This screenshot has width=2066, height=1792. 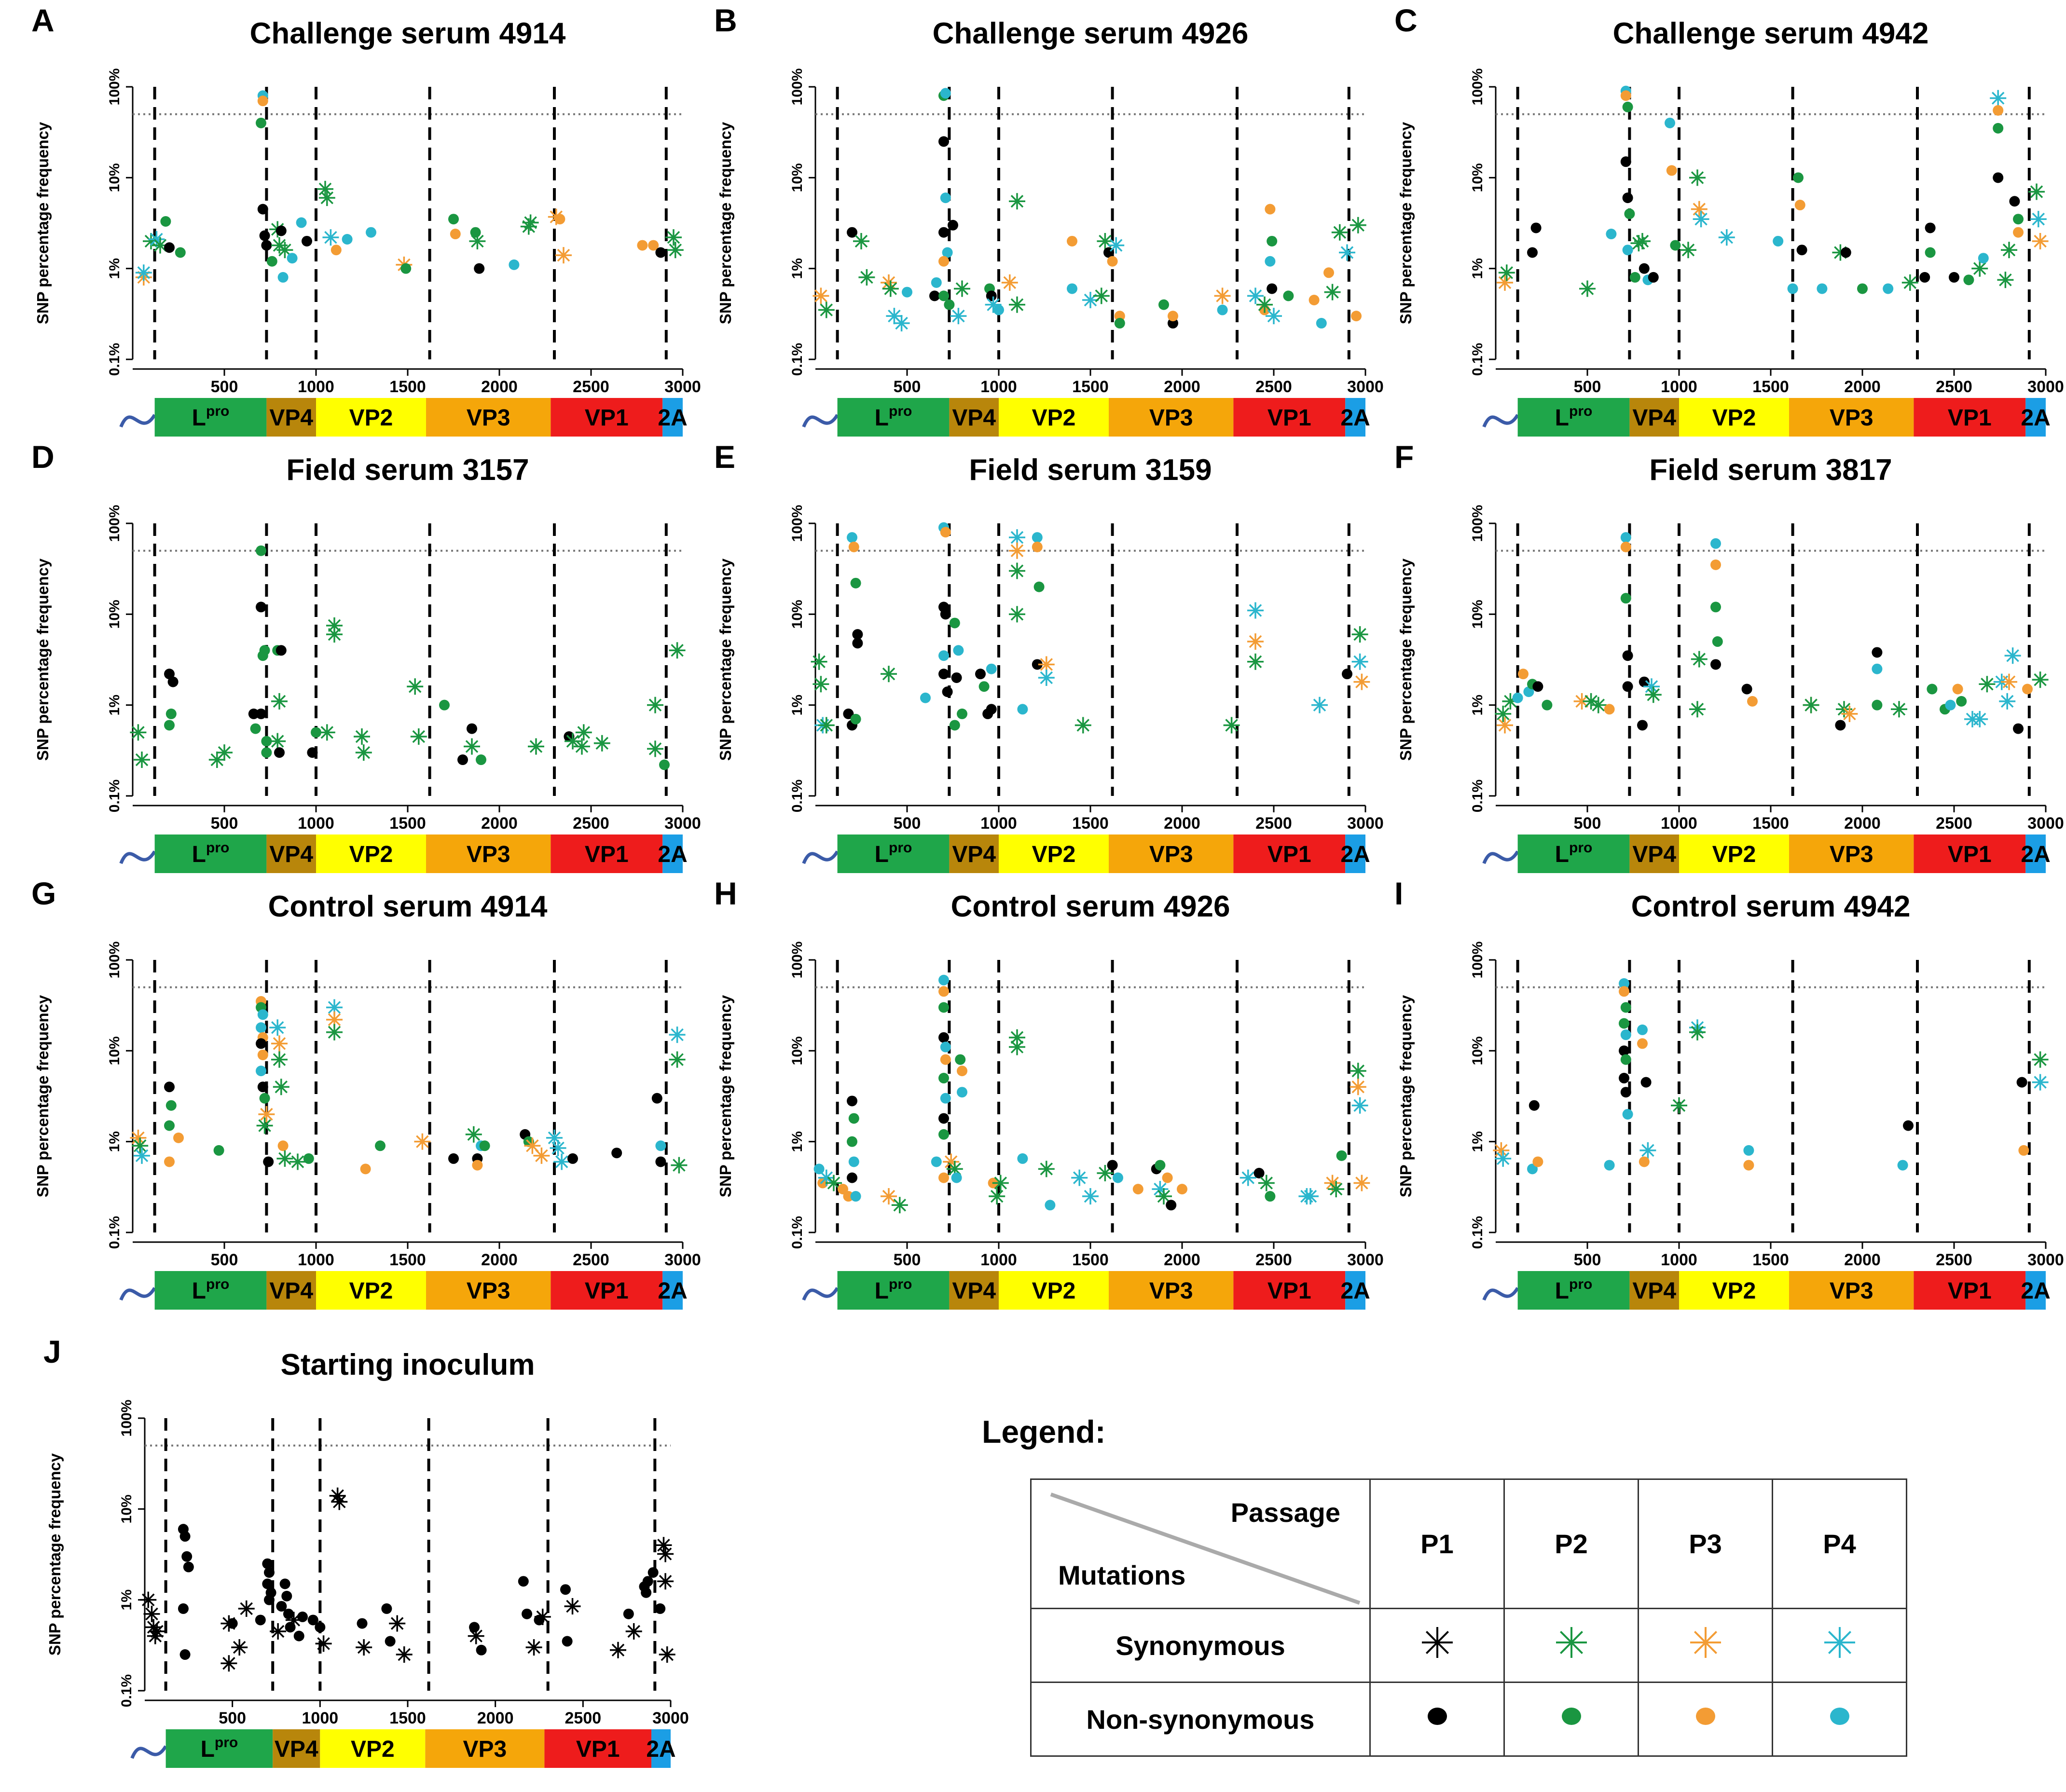 What do you see at coordinates (882, 854) in the screenshot?
I see `region-label-main: L` at bounding box center [882, 854].